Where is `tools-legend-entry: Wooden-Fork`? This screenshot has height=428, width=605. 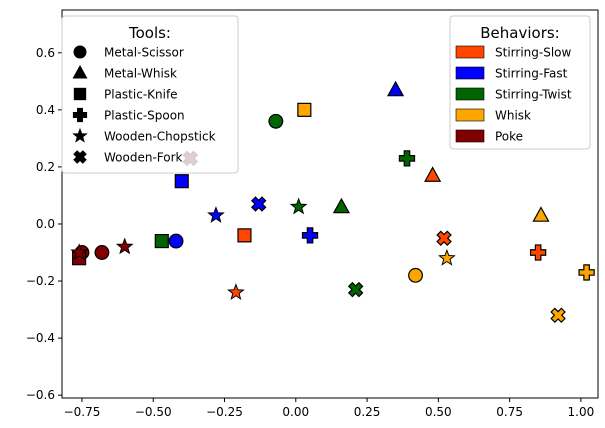
tools-legend-entry: Wooden-Fork is located at coordinates (128, 157).